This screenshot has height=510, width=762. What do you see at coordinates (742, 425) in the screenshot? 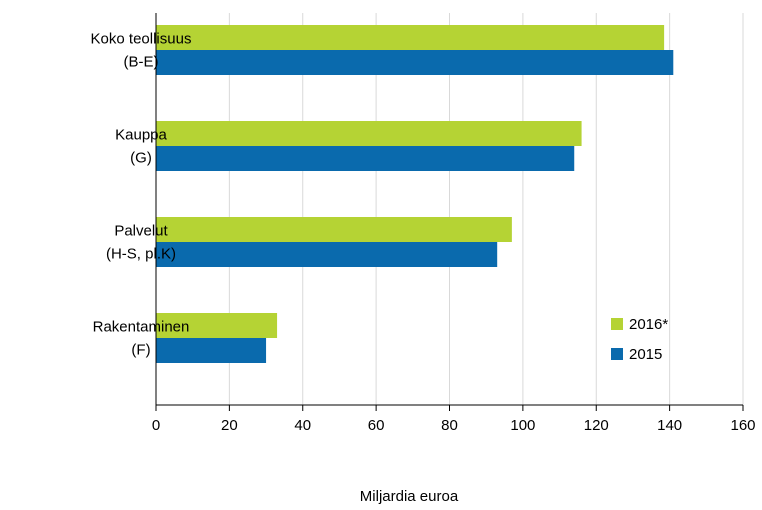
I see `x-tick-label-160: 160` at bounding box center [742, 425].